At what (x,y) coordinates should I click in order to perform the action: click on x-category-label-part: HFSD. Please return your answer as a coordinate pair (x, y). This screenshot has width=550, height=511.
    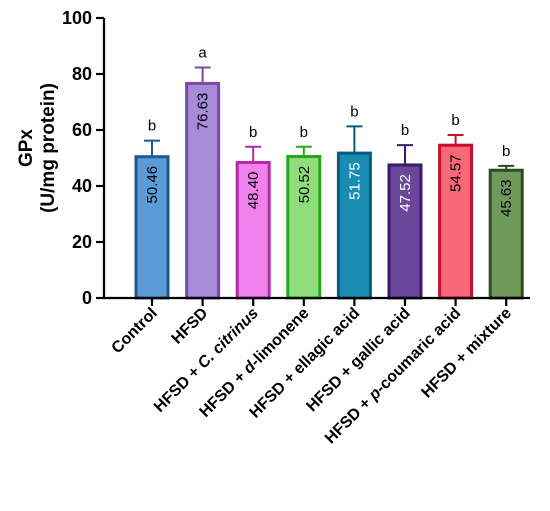
    Looking at the image, I should click on (190, 326).